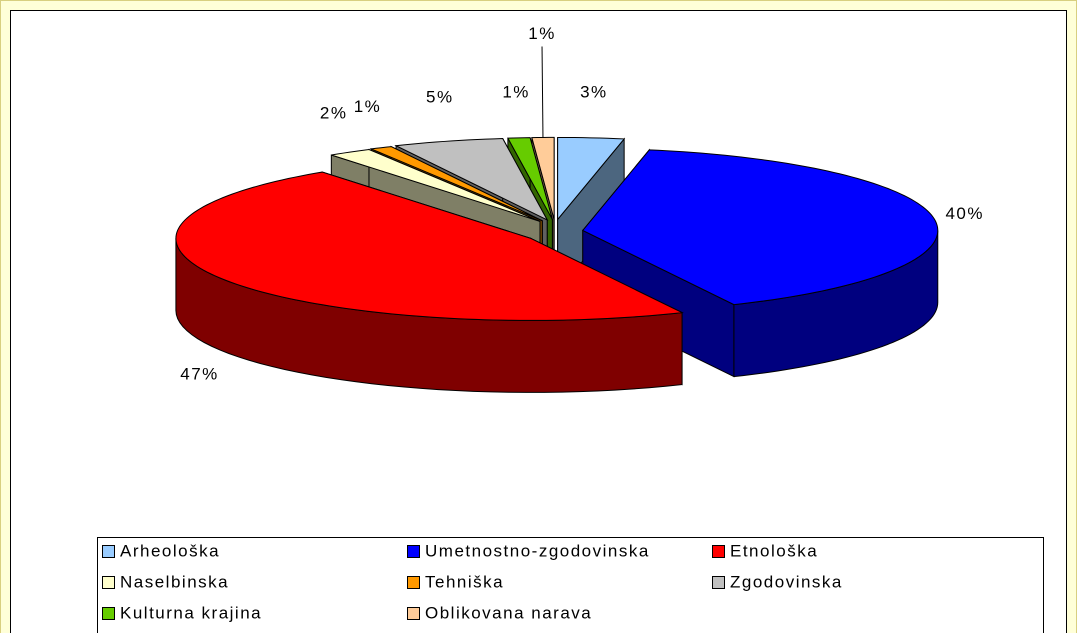 This screenshot has height=633, width=1077. I want to click on legend-label: Tehniška, so click(464, 581).